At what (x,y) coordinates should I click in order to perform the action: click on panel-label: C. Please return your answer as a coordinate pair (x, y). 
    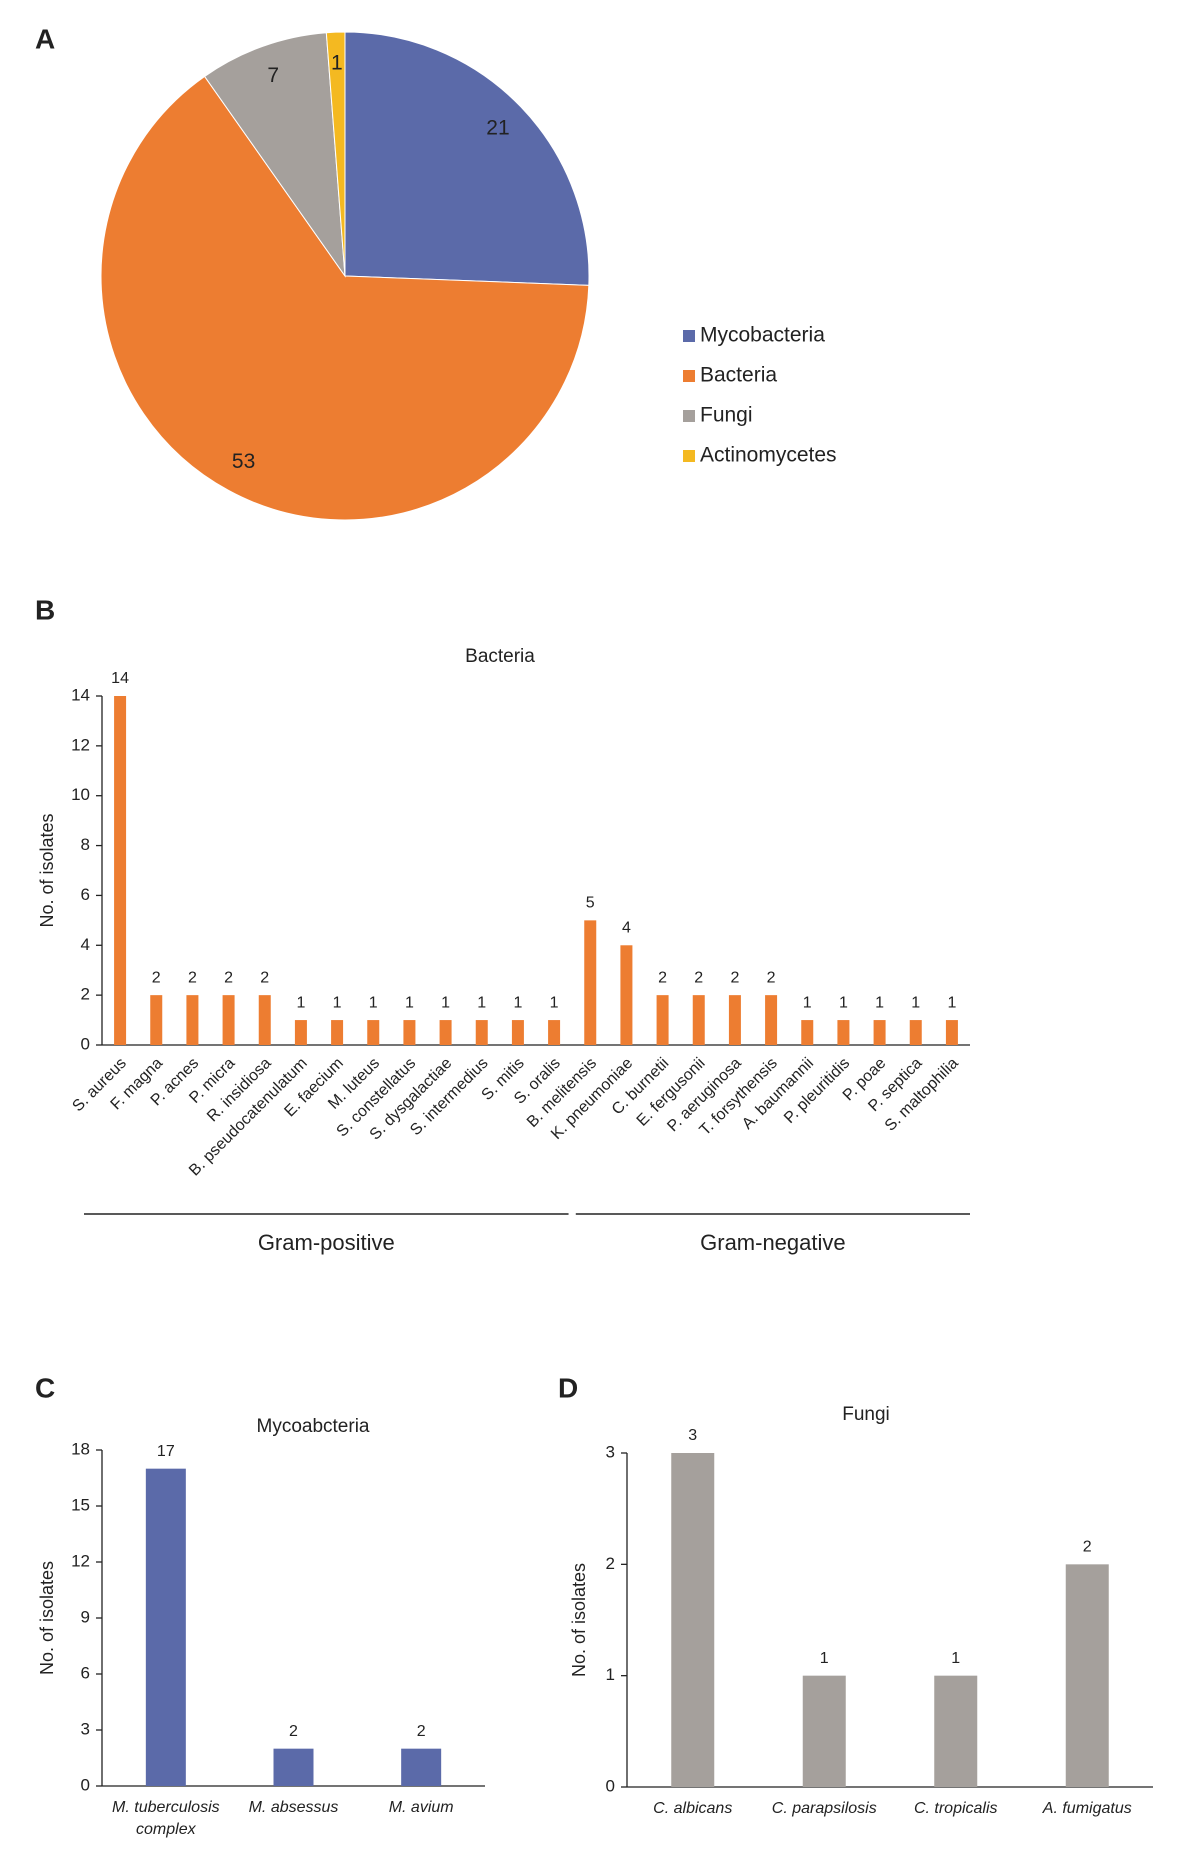
    Looking at the image, I should click on (45, 1387).